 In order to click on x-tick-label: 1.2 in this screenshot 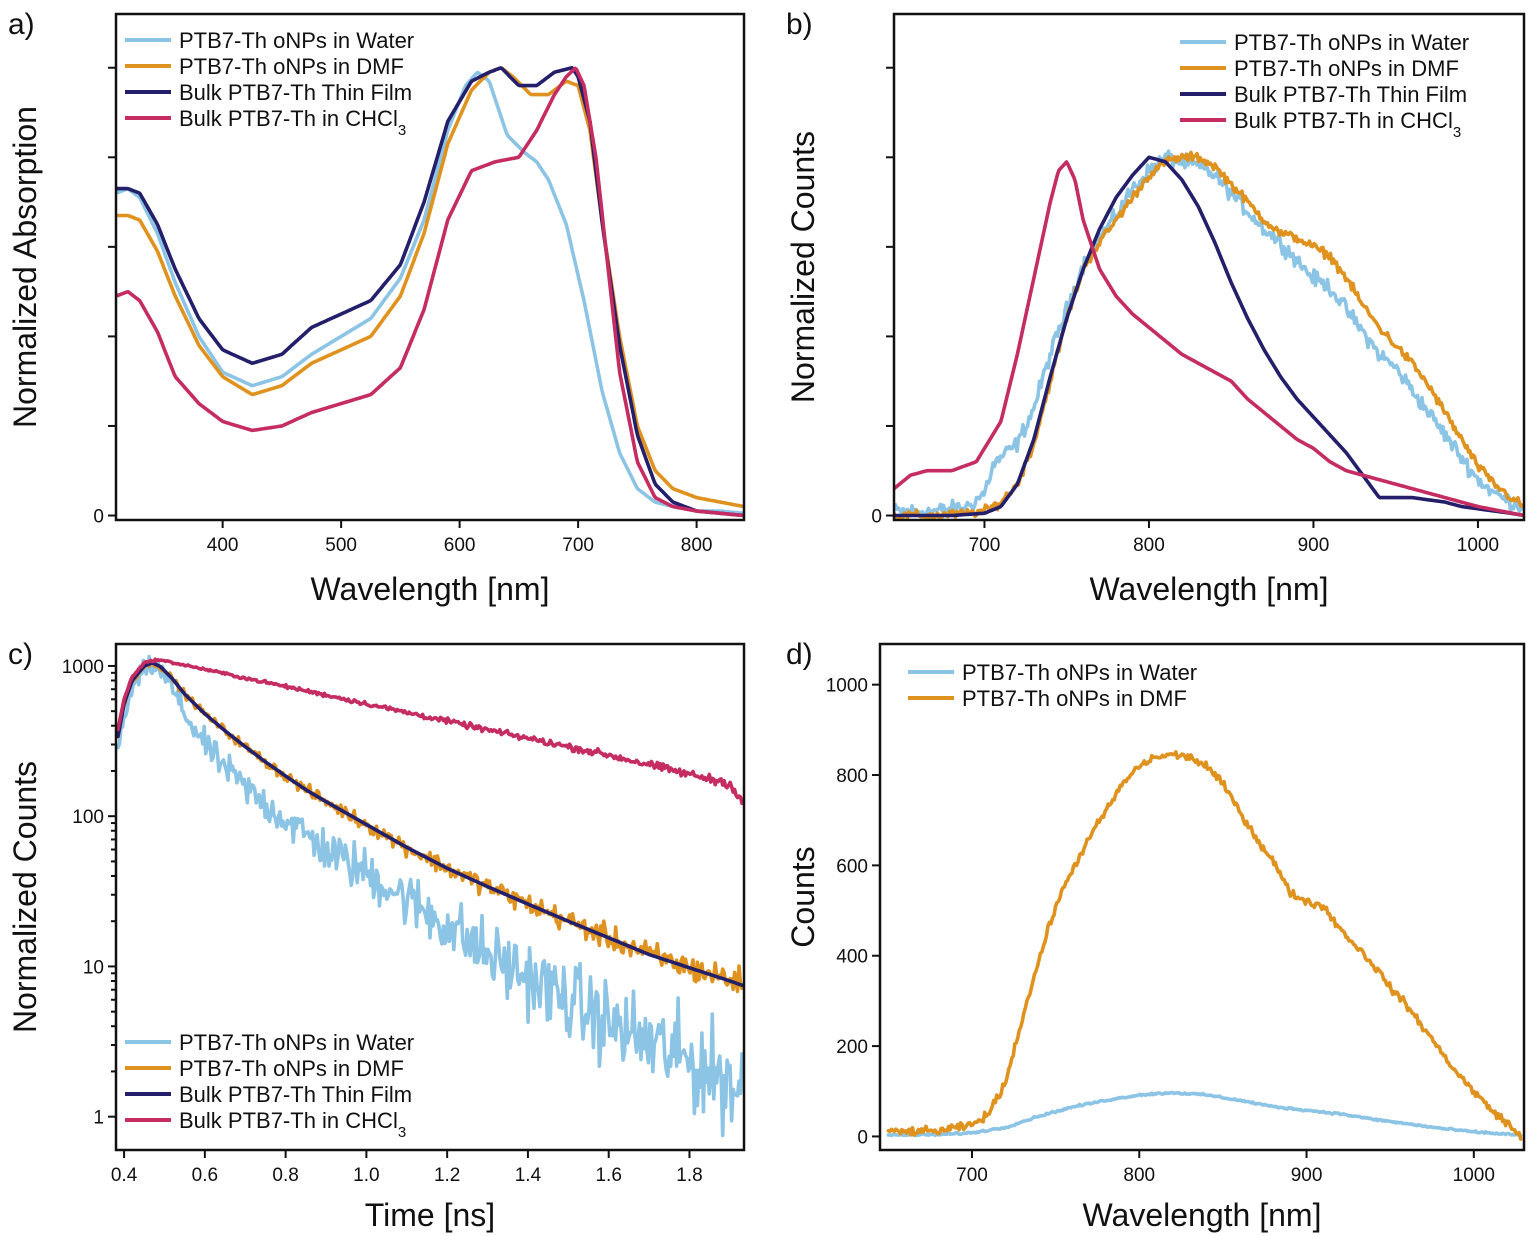, I will do `click(447, 1175)`.